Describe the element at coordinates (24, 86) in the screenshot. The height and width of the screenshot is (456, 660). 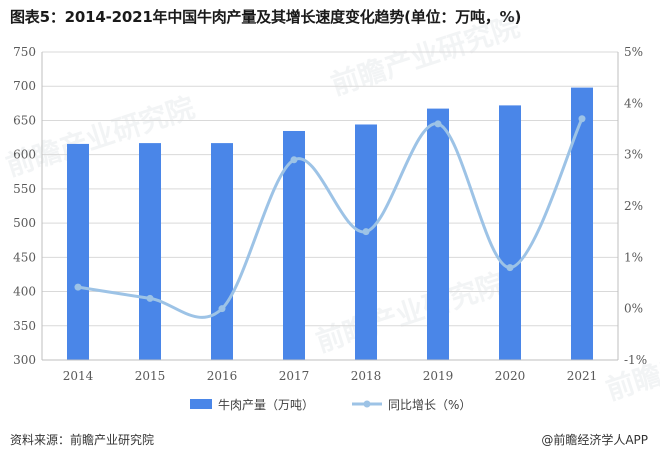
I see `y-left-tick-label: 700` at that location.